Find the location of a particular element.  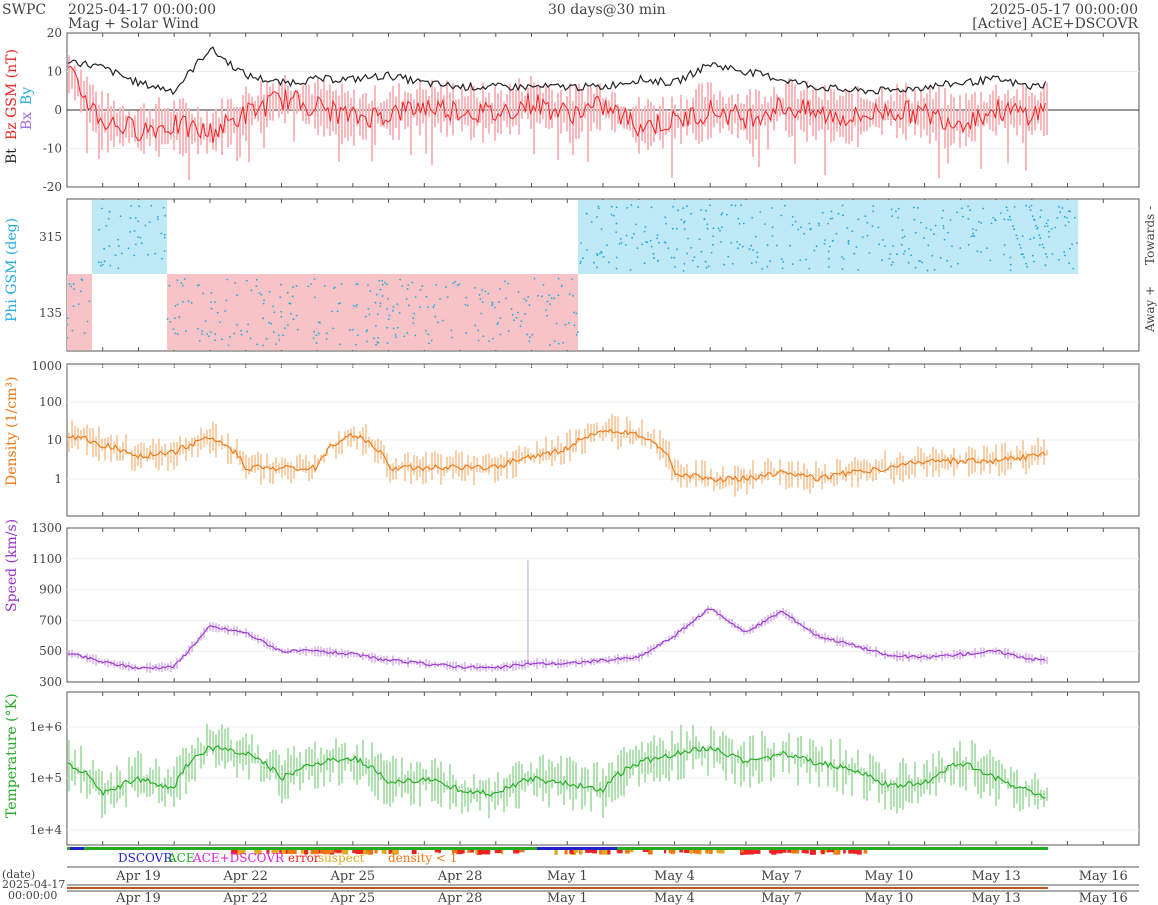

xtick-label: Apr 22 is located at coordinates (245, 876).